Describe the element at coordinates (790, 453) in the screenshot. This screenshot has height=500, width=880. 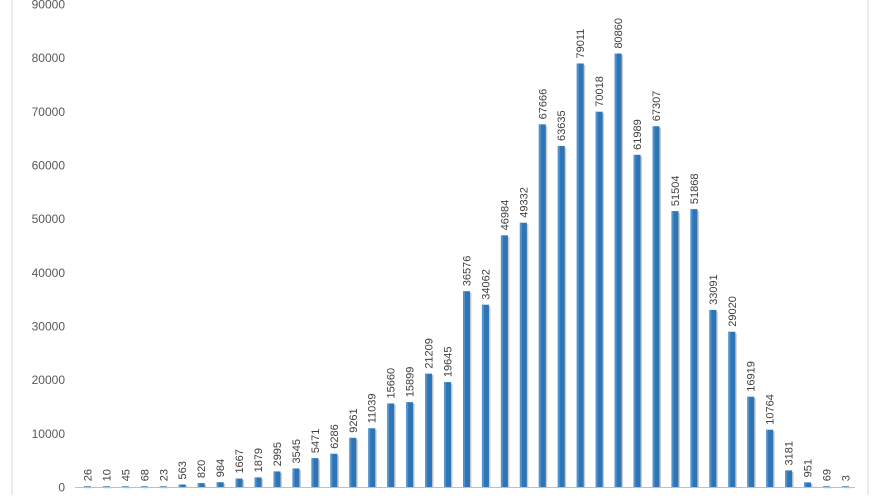
I see `data-label: 3181` at that location.